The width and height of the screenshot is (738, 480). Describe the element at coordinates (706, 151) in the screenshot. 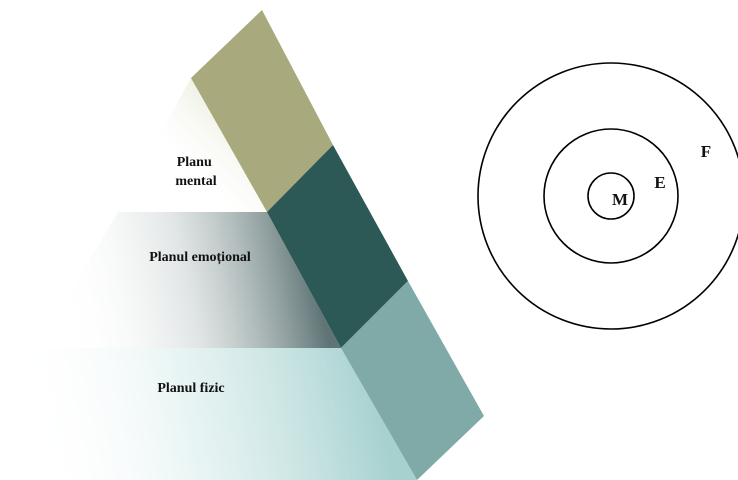

I see `circle-label-outer: F` at that location.